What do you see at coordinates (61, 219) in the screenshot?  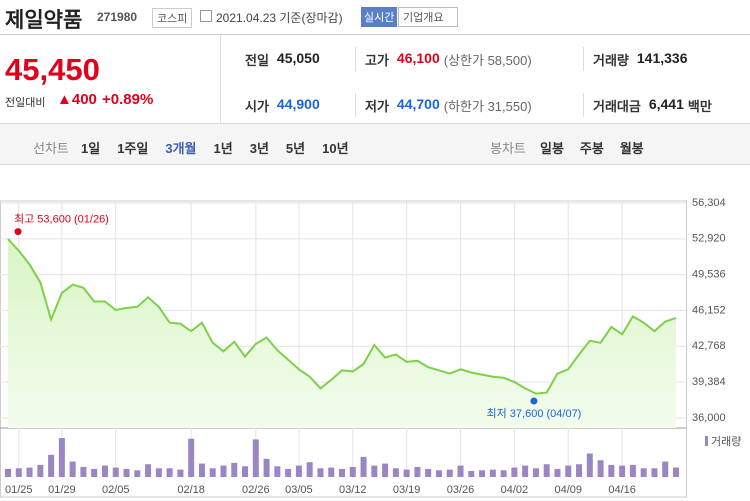 I see `high-label: 최고 53,600 (01/26)` at bounding box center [61, 219].